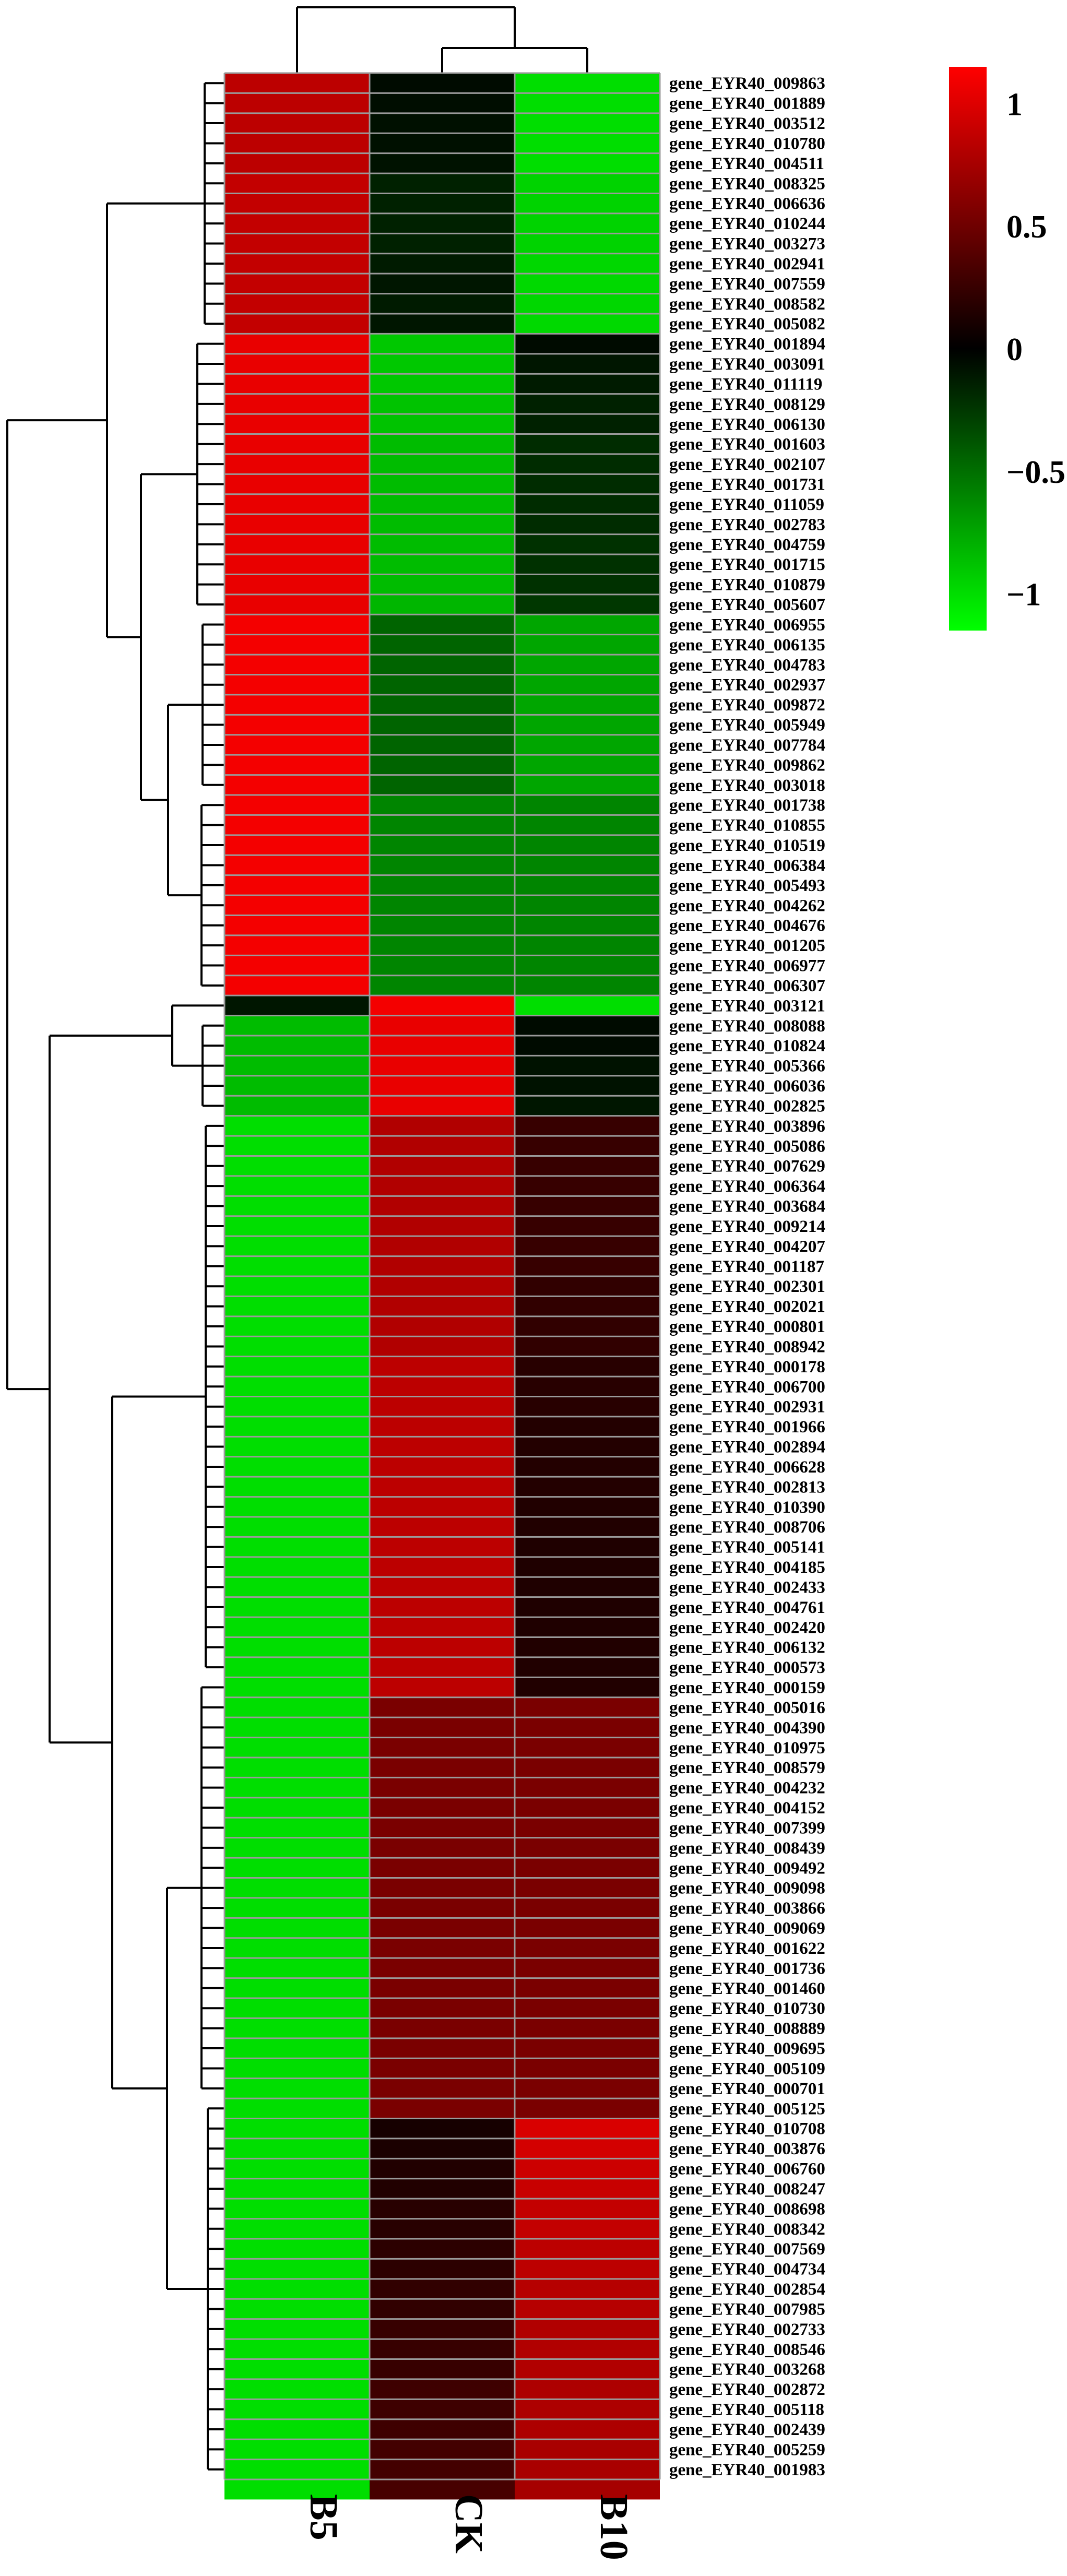  Describe the element at coordinates (747, 2329) in the screenshot. I see `gene-label: gene_EYR40_002733` at that location.